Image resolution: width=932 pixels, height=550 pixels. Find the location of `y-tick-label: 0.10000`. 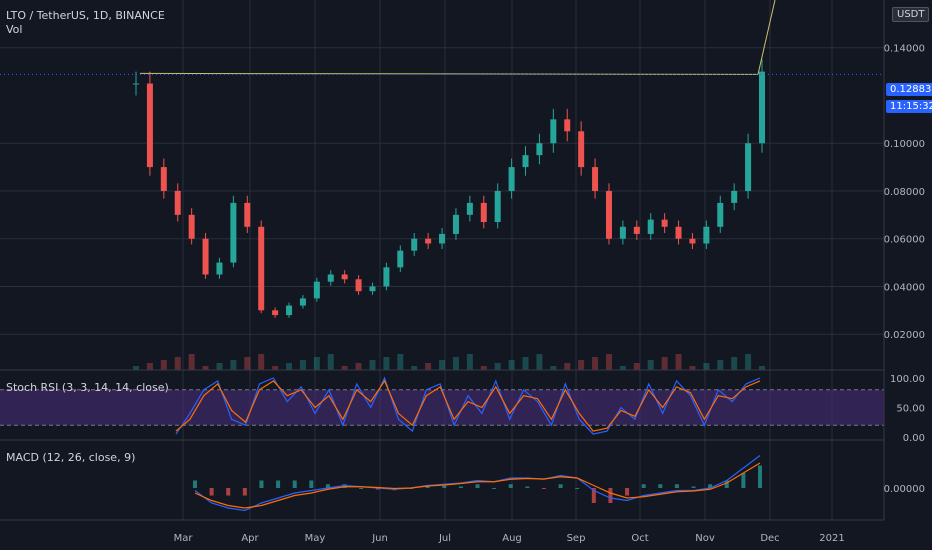

y-tick-label: 0.10000 is located at coordinates (904, 144).